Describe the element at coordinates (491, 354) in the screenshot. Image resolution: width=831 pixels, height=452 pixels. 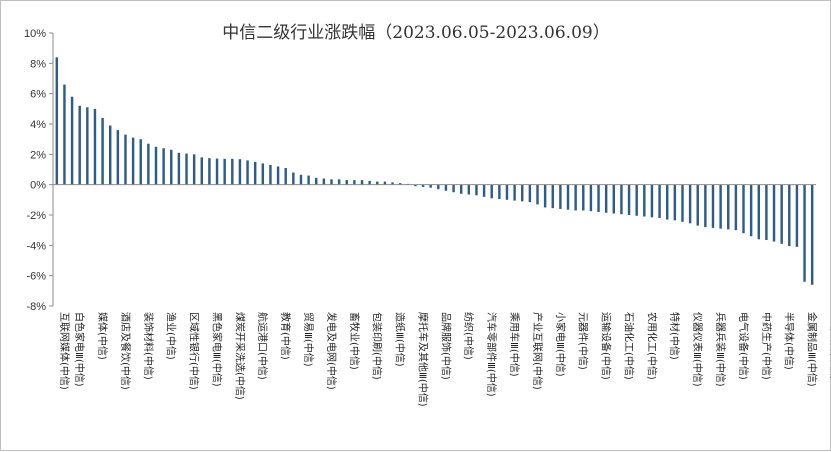
I see `x-tick-label: 汽车零部件Ⅲ(中信)` at that location.